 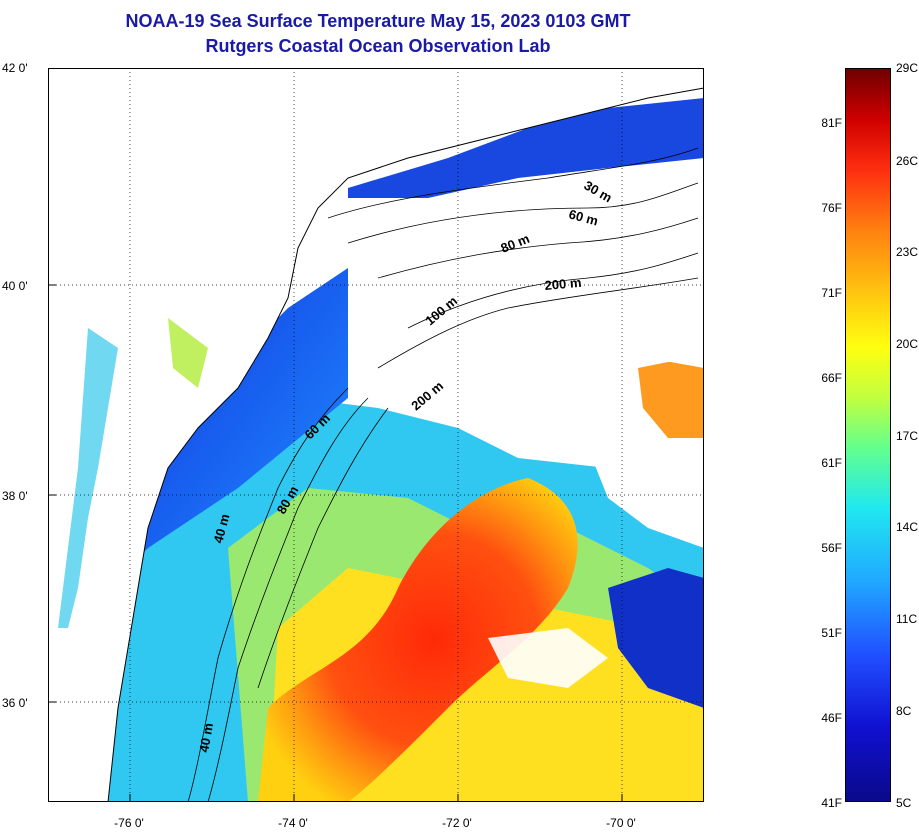 I want to click on lon-label-72: -72 0', so click(x=457, y=823).